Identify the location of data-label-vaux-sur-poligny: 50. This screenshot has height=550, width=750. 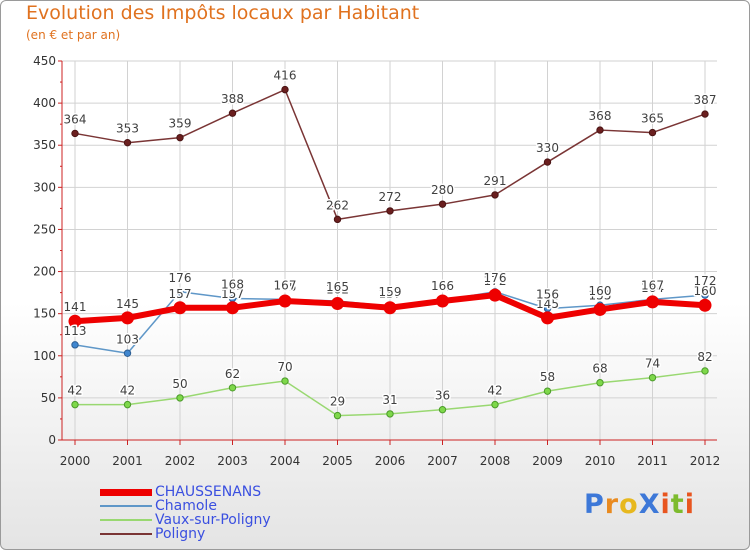
(179, 384).